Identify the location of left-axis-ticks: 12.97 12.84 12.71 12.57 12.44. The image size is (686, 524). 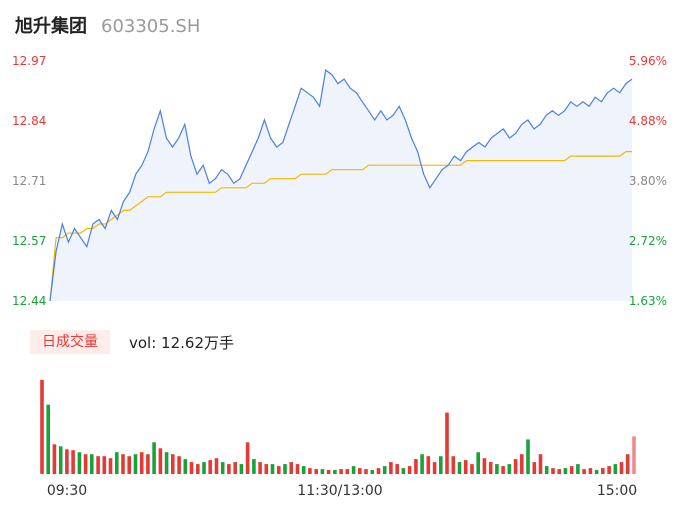
(29, 181).